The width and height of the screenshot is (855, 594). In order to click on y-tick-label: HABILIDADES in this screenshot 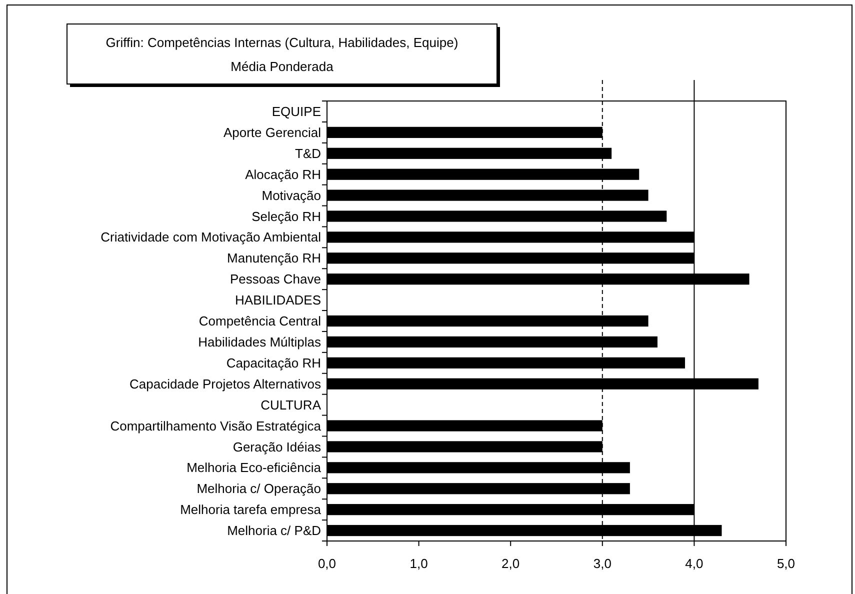, I will do `click(278, 300)`.